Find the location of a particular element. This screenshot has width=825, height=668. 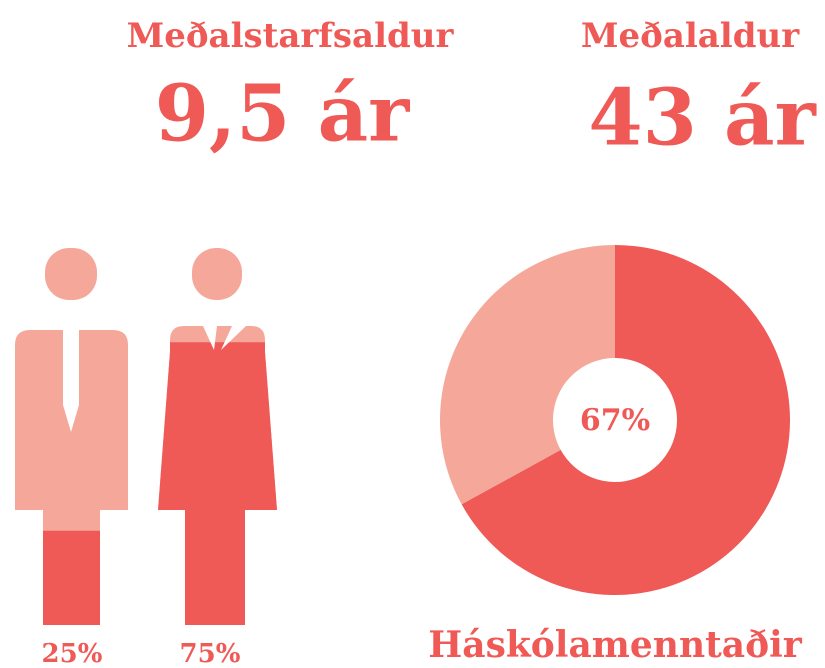

stat-label: Meðalaldur is located at coordinates (690, 36).